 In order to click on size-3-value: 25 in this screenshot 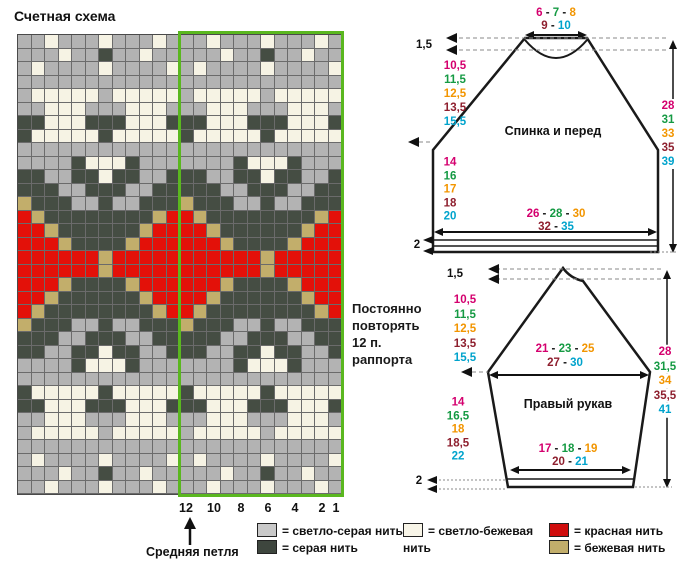, I will do `click(588, 349)`.